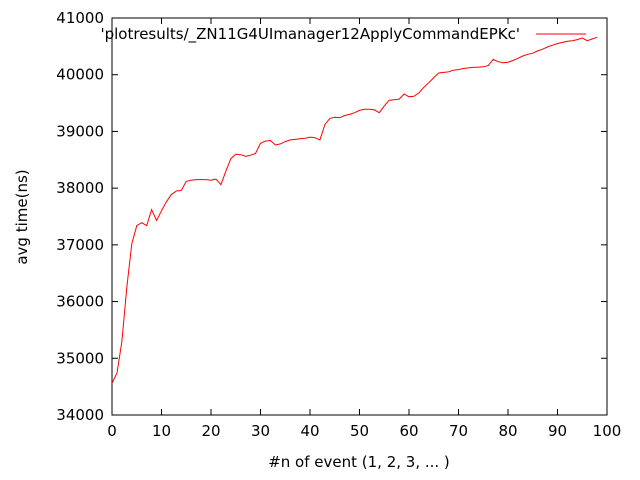 The height and width of the screenshot is (480, 640). Describe the element at coordinates (80, 245) in the screenshot. I see `y-tick-label: 37000` at that location.